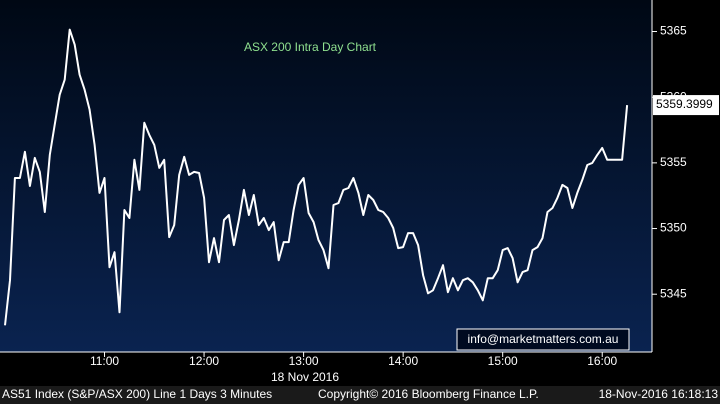 The width and height of the screenshot is (720, 404). I want to click on y-tick-label: 5355, so click(673, 162).